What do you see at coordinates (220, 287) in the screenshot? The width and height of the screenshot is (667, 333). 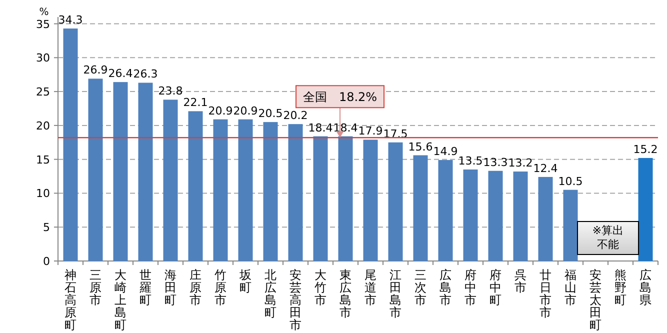 I see `x-tick-label: 竹原市` at bounding box center [220, 287].